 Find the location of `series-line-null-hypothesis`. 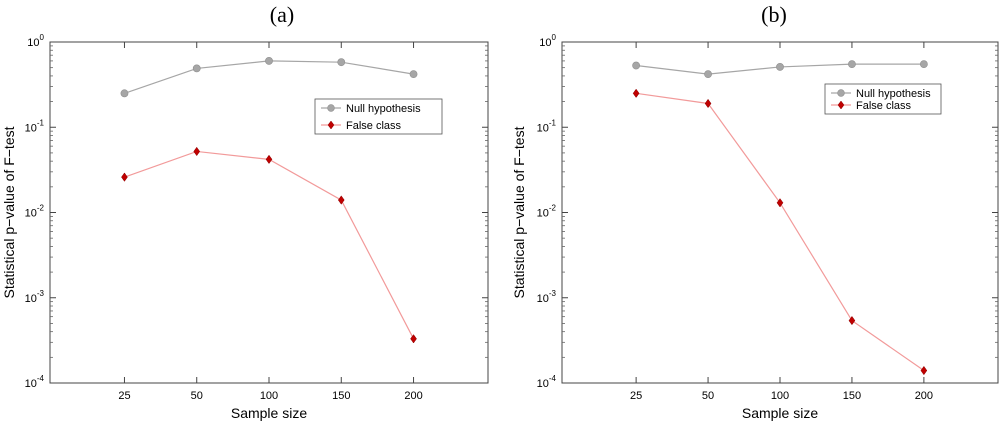

series-line-null-hypothesis is located at coordinates (269, 77).